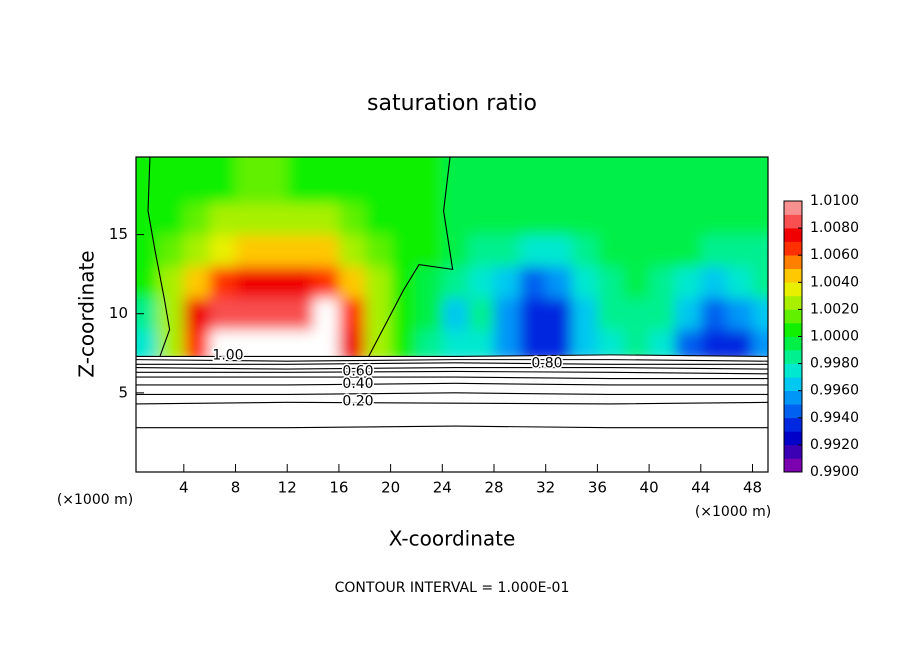  What do you see at coordinates (834, 255) in the screenshot?
I see `colorbar-label: 1.0060` at bounding box center [834, 255].